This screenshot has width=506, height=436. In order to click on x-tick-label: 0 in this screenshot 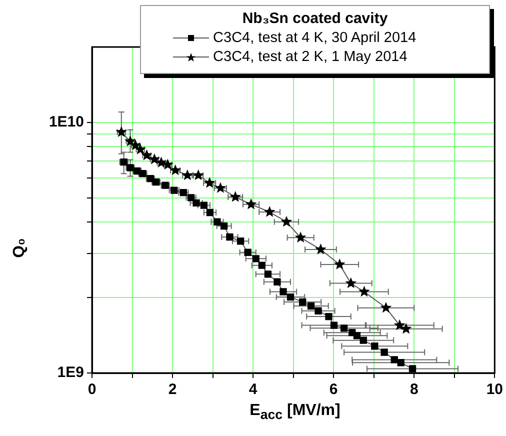, I will do `click(92, 389)`.